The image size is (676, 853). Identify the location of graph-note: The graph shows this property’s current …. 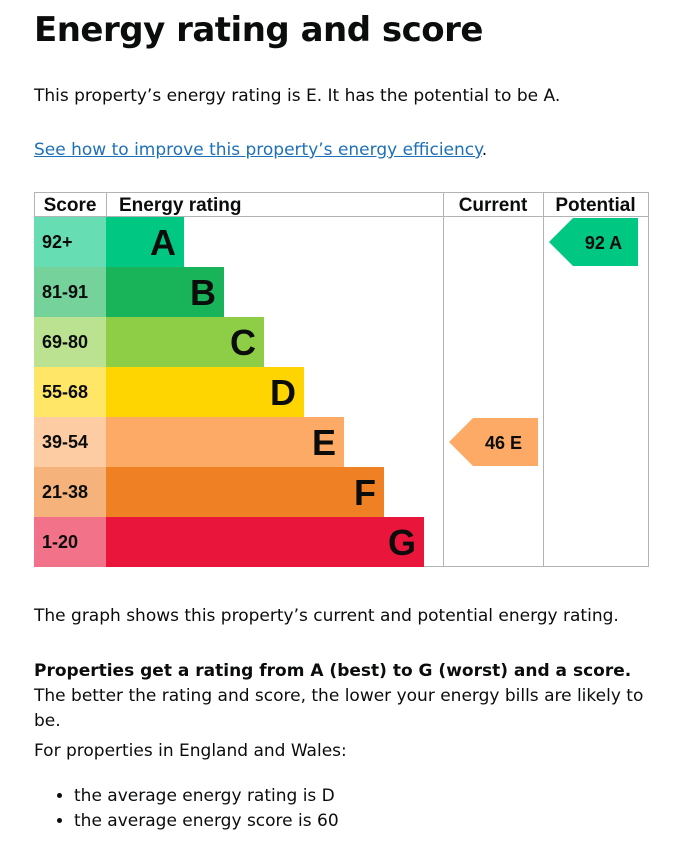
(326, 616).